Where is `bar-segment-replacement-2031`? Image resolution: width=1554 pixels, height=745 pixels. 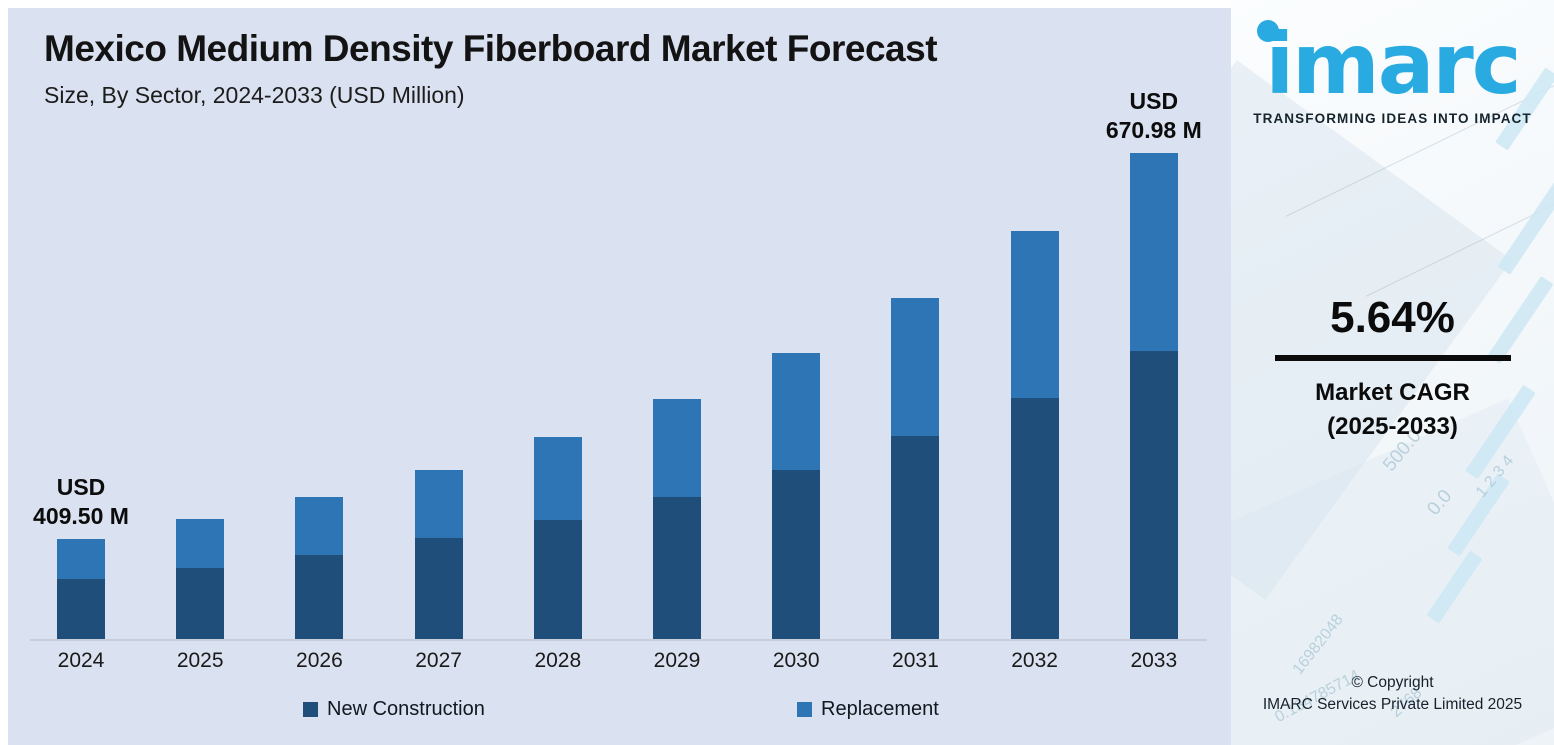
bar-segment-replacement-2031 is located at coordinates (915, 367).